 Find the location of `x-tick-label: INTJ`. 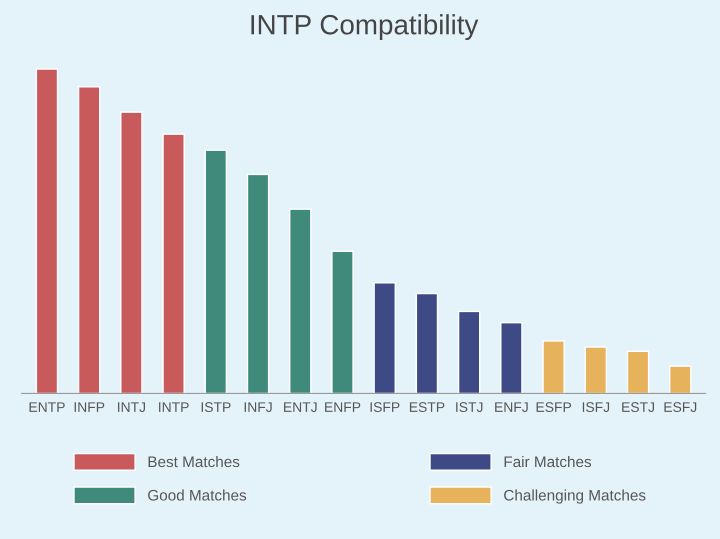

x-tick-label: INTJ is located at coordinates (132, 407).